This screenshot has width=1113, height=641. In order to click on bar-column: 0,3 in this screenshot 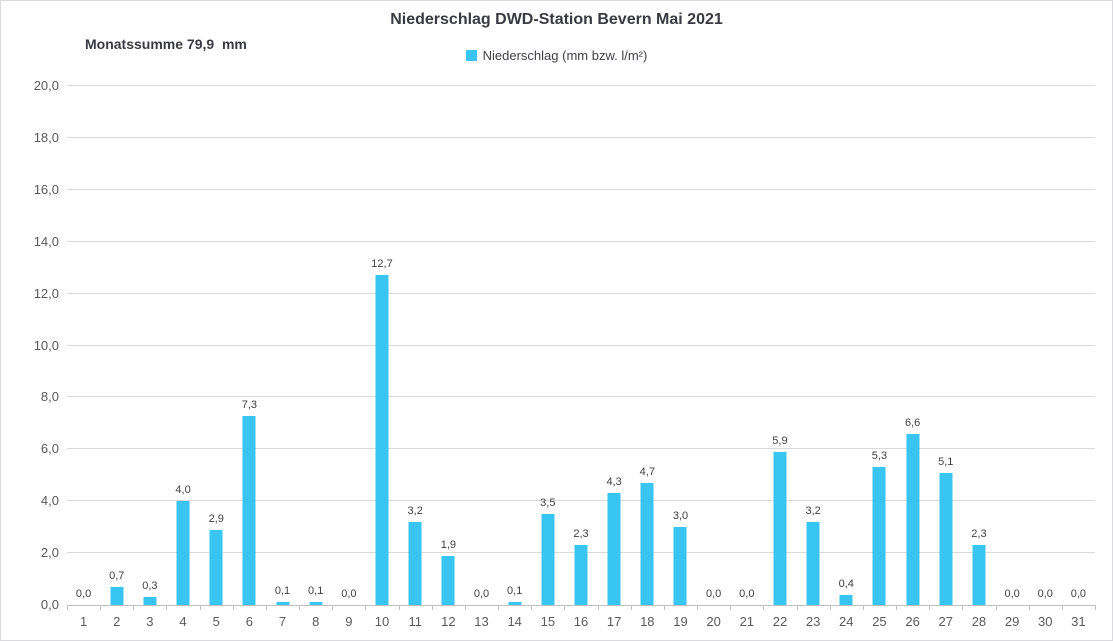, I will do `click(149, 345)`.